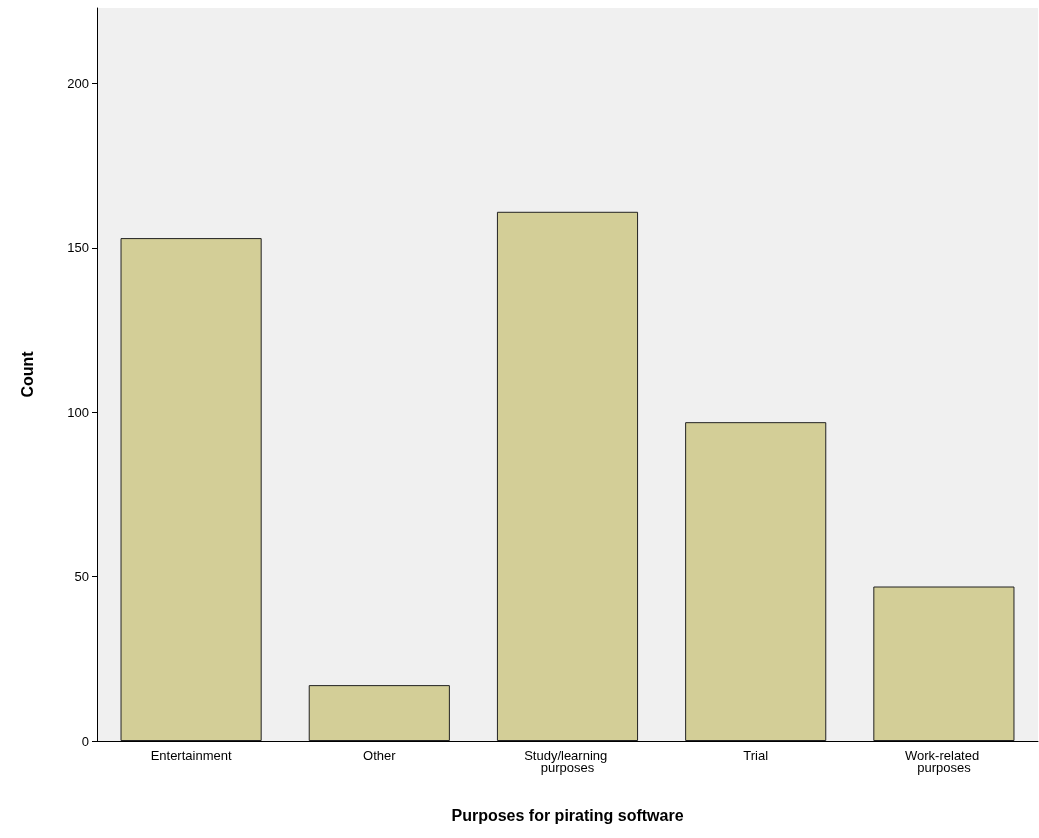  What do you see at coordinates (78, 84) in the screenshot?
I see `y-tick-label: 200` at bounding box center [78, 84].